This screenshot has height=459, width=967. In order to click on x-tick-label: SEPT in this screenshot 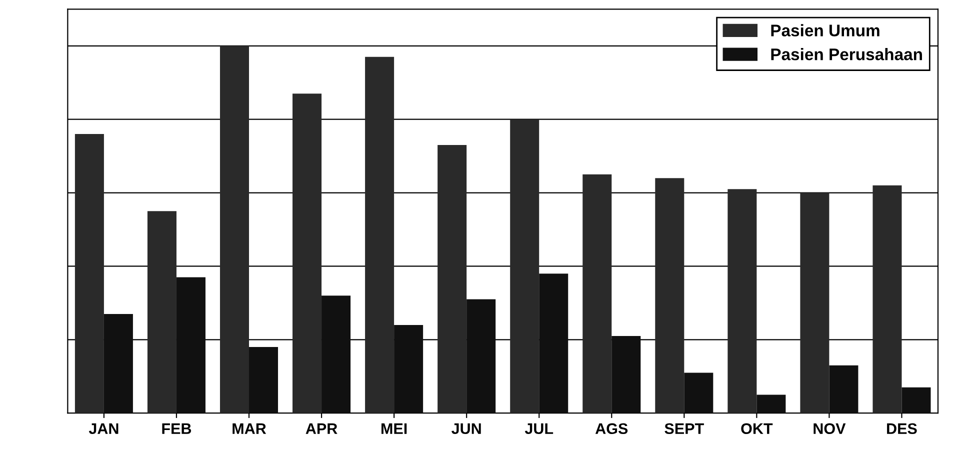, I will do `click(684, 428)`.